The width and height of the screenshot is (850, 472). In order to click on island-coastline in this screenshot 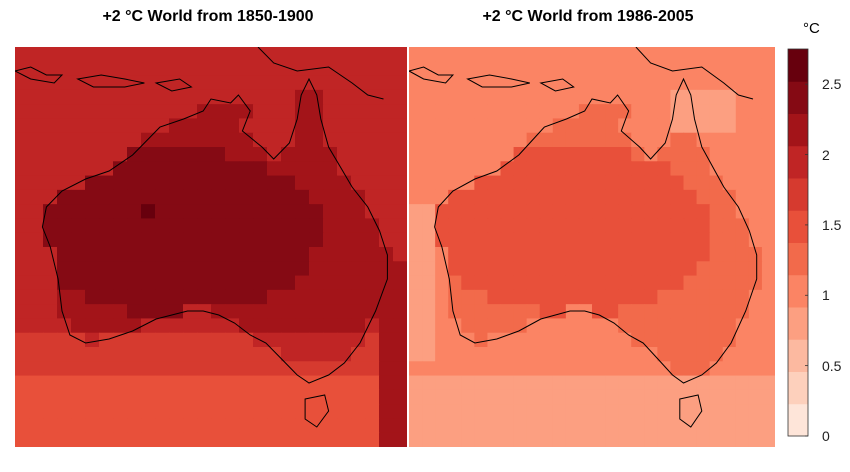, I will do `click(432, 75)`.